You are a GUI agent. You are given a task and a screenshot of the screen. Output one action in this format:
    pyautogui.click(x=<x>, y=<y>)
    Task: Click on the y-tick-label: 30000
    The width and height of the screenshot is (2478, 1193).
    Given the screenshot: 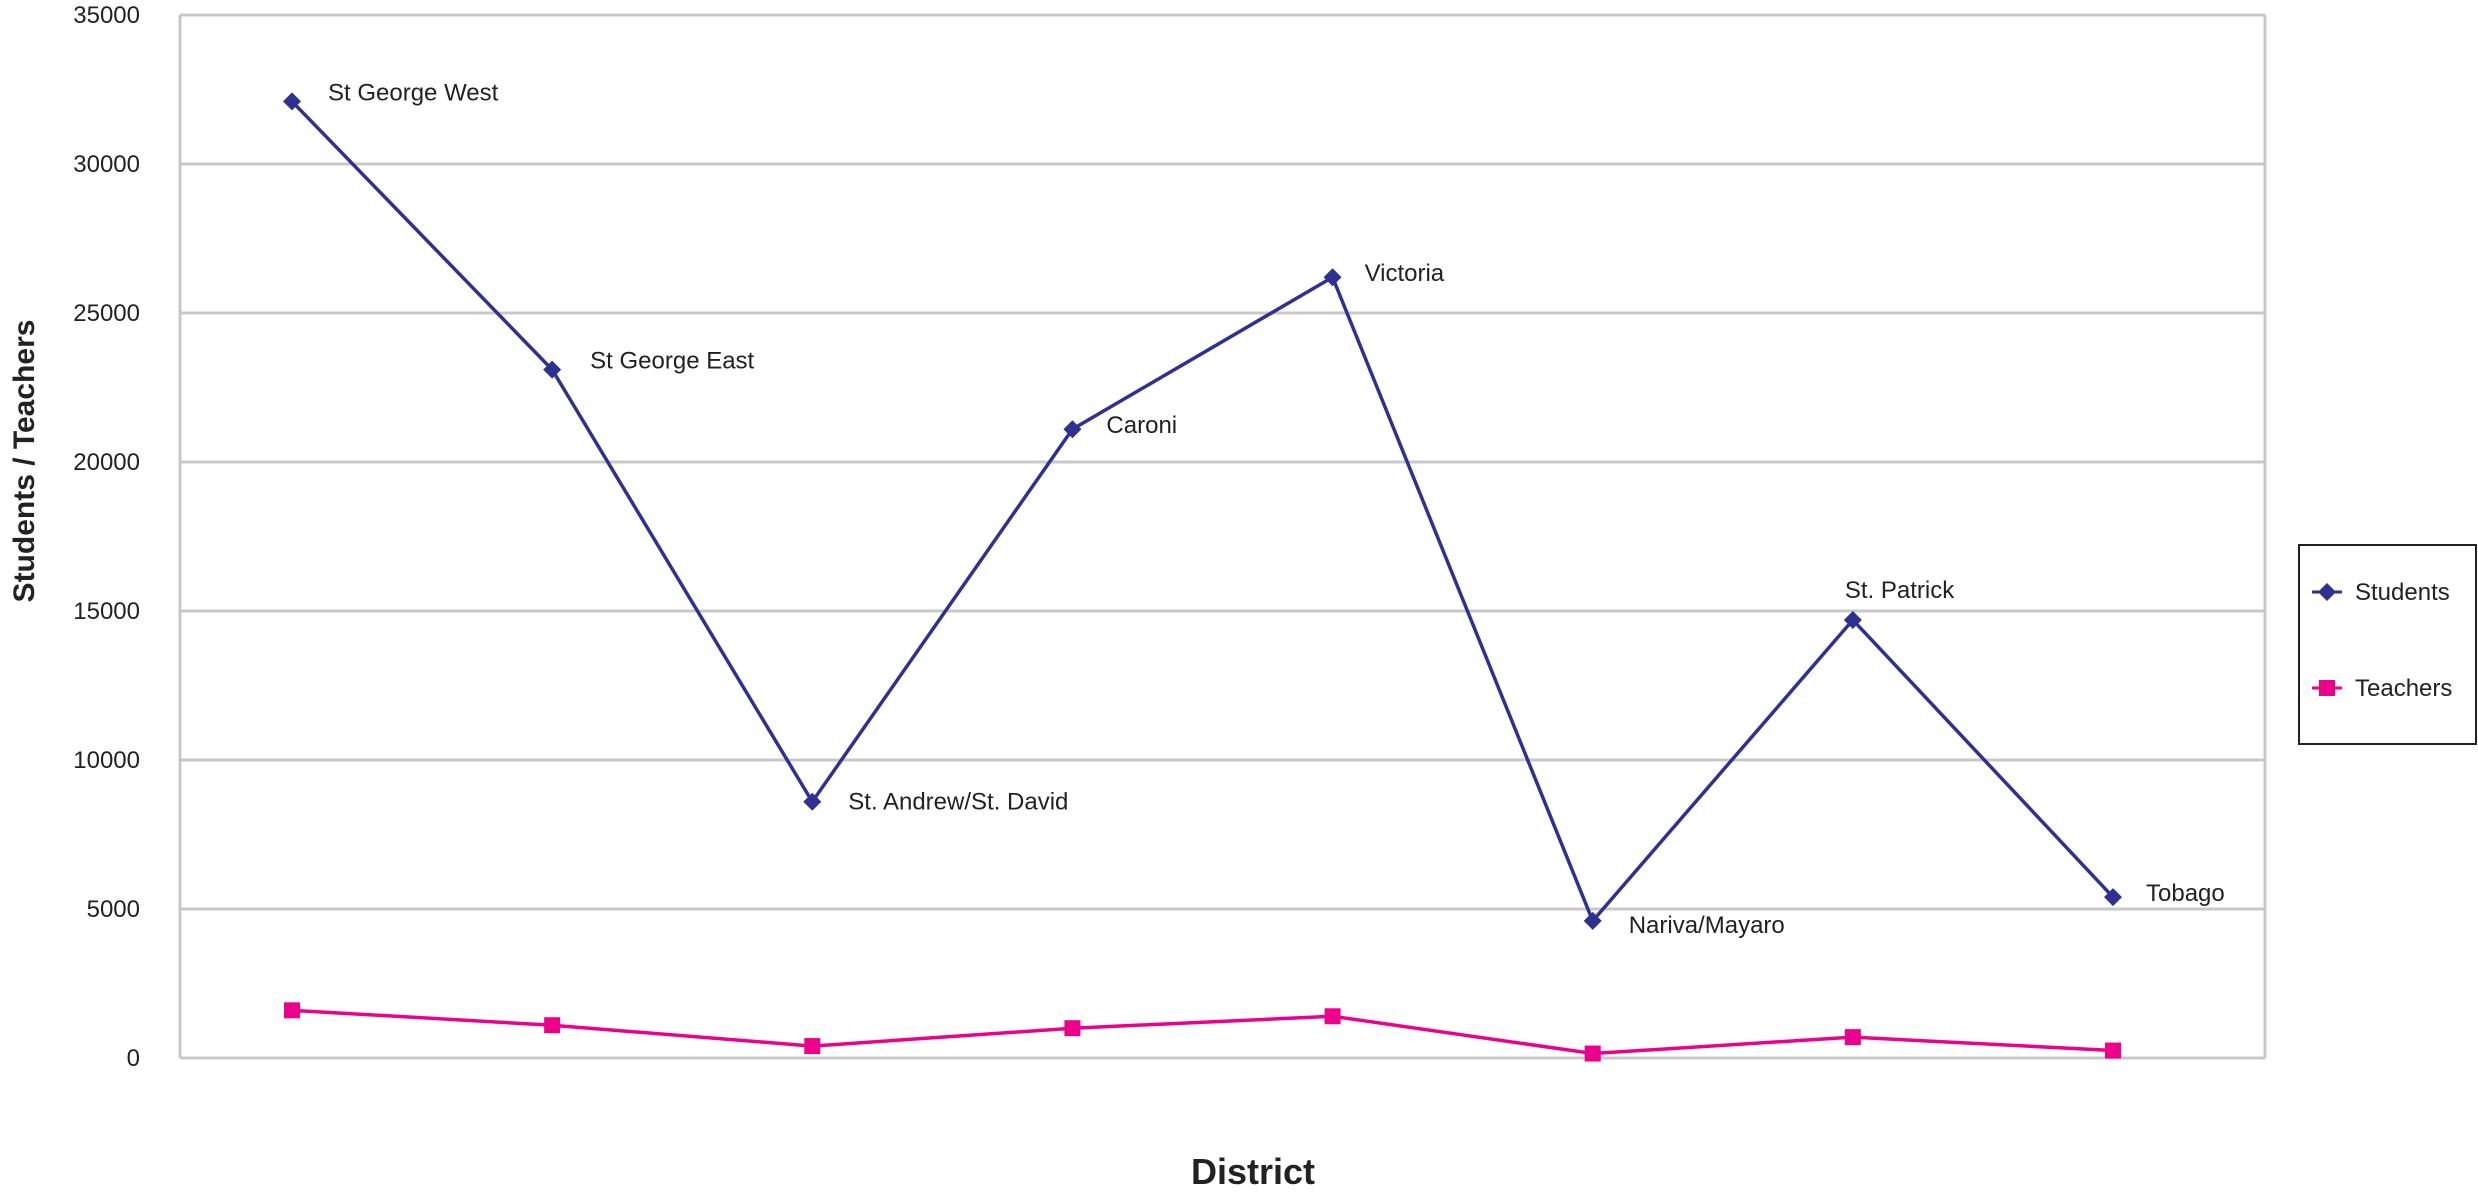 What is the action you would take?
    pyautogui.click(x=106, y=164)
    